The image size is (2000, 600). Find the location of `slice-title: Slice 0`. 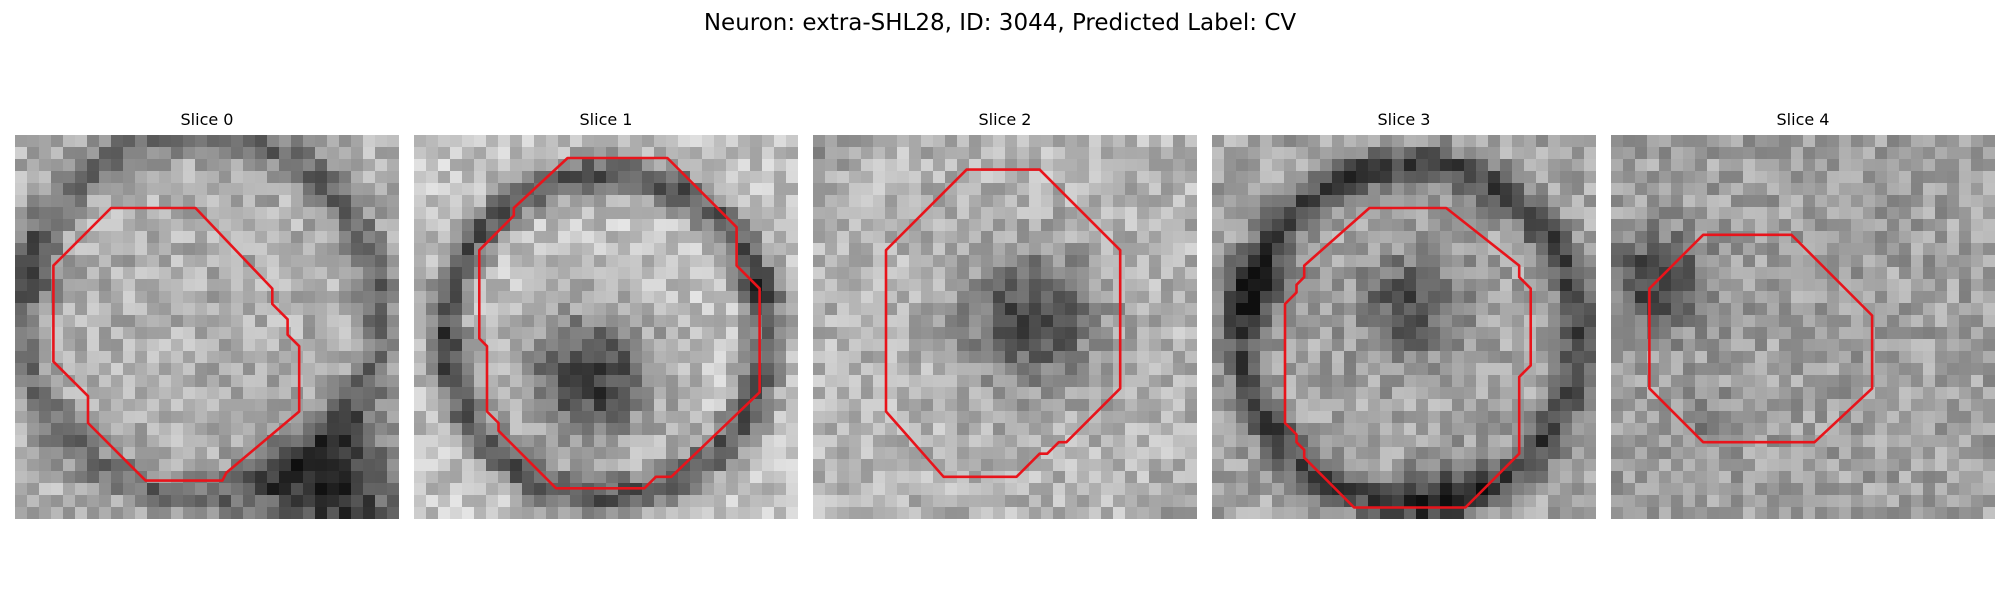

slice-title: Slice 0 is located at coordinates (207, 119).